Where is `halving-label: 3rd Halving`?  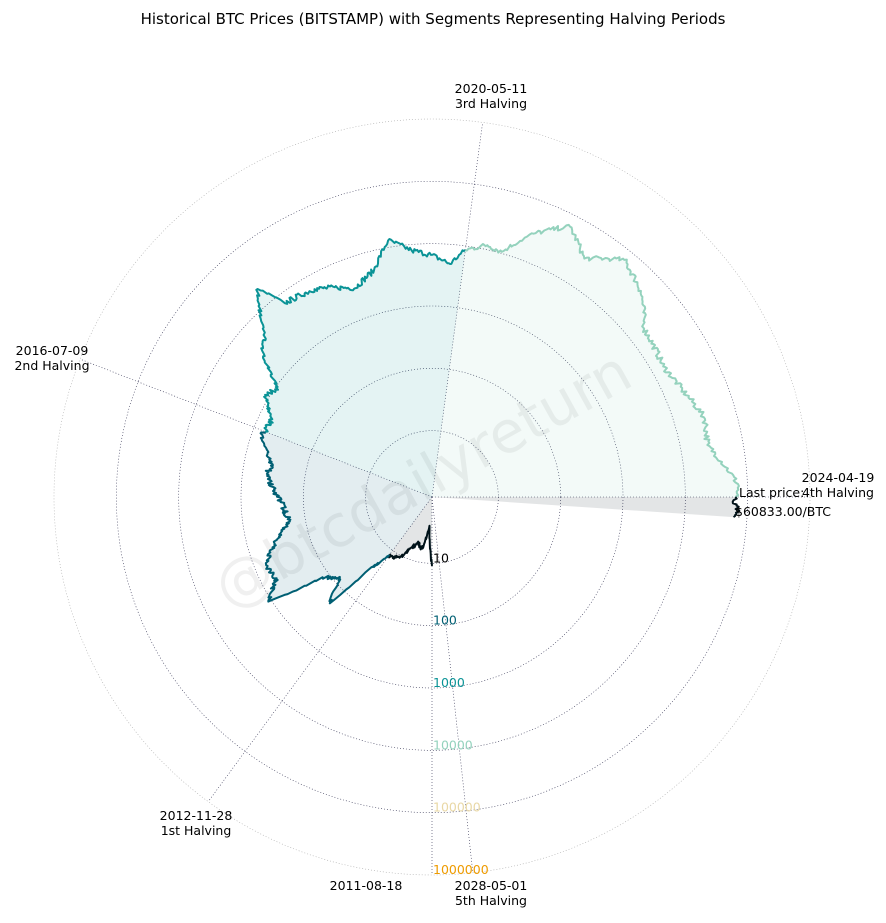
halving-label: 3rd Halving is located at coordinates (491, 103).